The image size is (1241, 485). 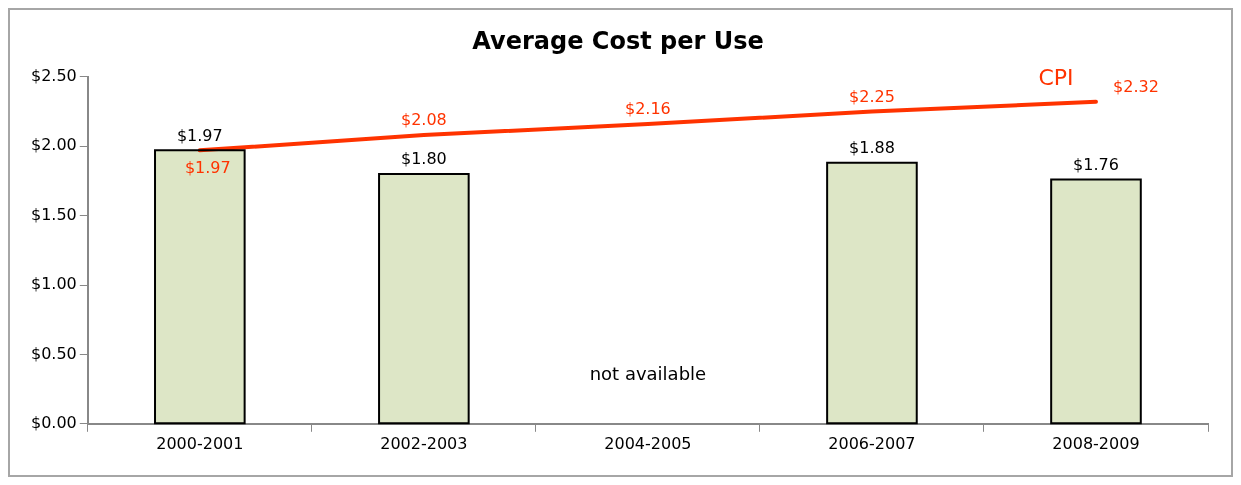 I want to click on y-tick-label: $1.50, so click(x=53, y=214).